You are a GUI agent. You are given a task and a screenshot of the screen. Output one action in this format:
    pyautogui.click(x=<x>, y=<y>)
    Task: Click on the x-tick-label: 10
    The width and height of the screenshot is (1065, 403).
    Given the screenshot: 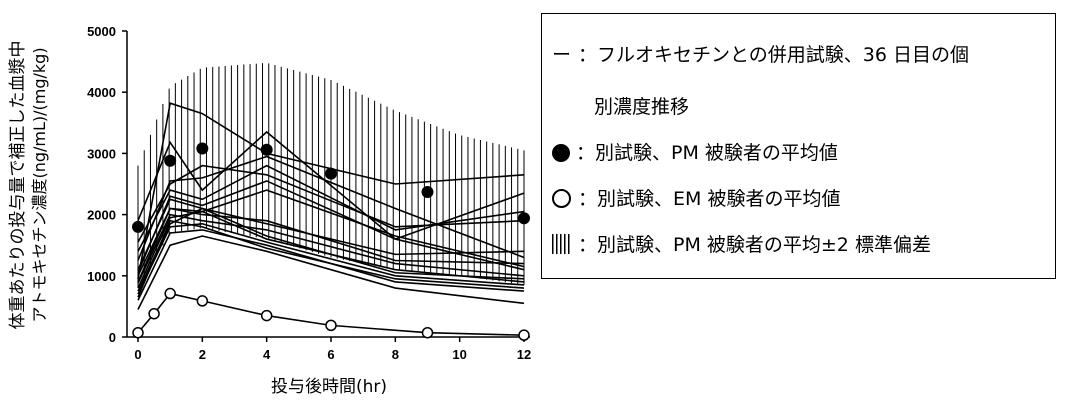 What is the action you would take?
    pyautogui.click(x=459, y=354)
    